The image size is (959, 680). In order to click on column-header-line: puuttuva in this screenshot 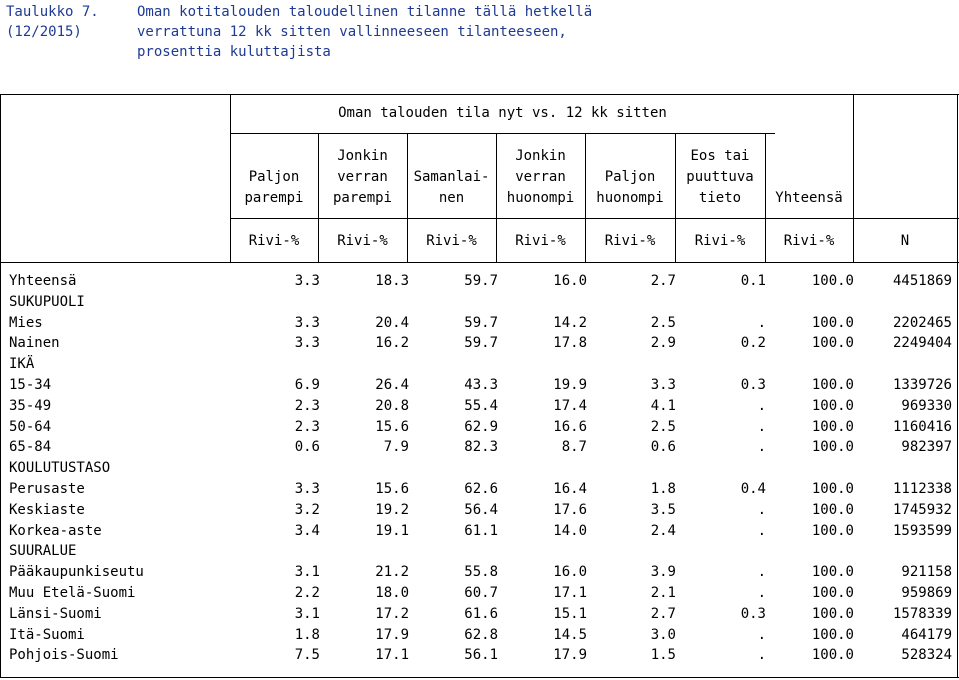, I will do `click(720, 177)`.